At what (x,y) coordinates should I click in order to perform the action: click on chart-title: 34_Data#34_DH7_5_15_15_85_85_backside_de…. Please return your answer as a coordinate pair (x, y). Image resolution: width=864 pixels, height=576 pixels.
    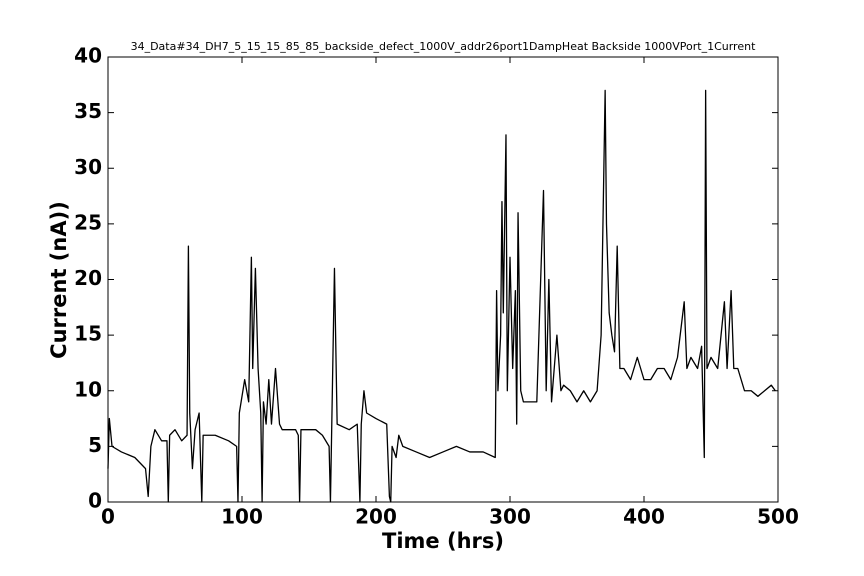
    Looking at the image, I should click on (443, 46).